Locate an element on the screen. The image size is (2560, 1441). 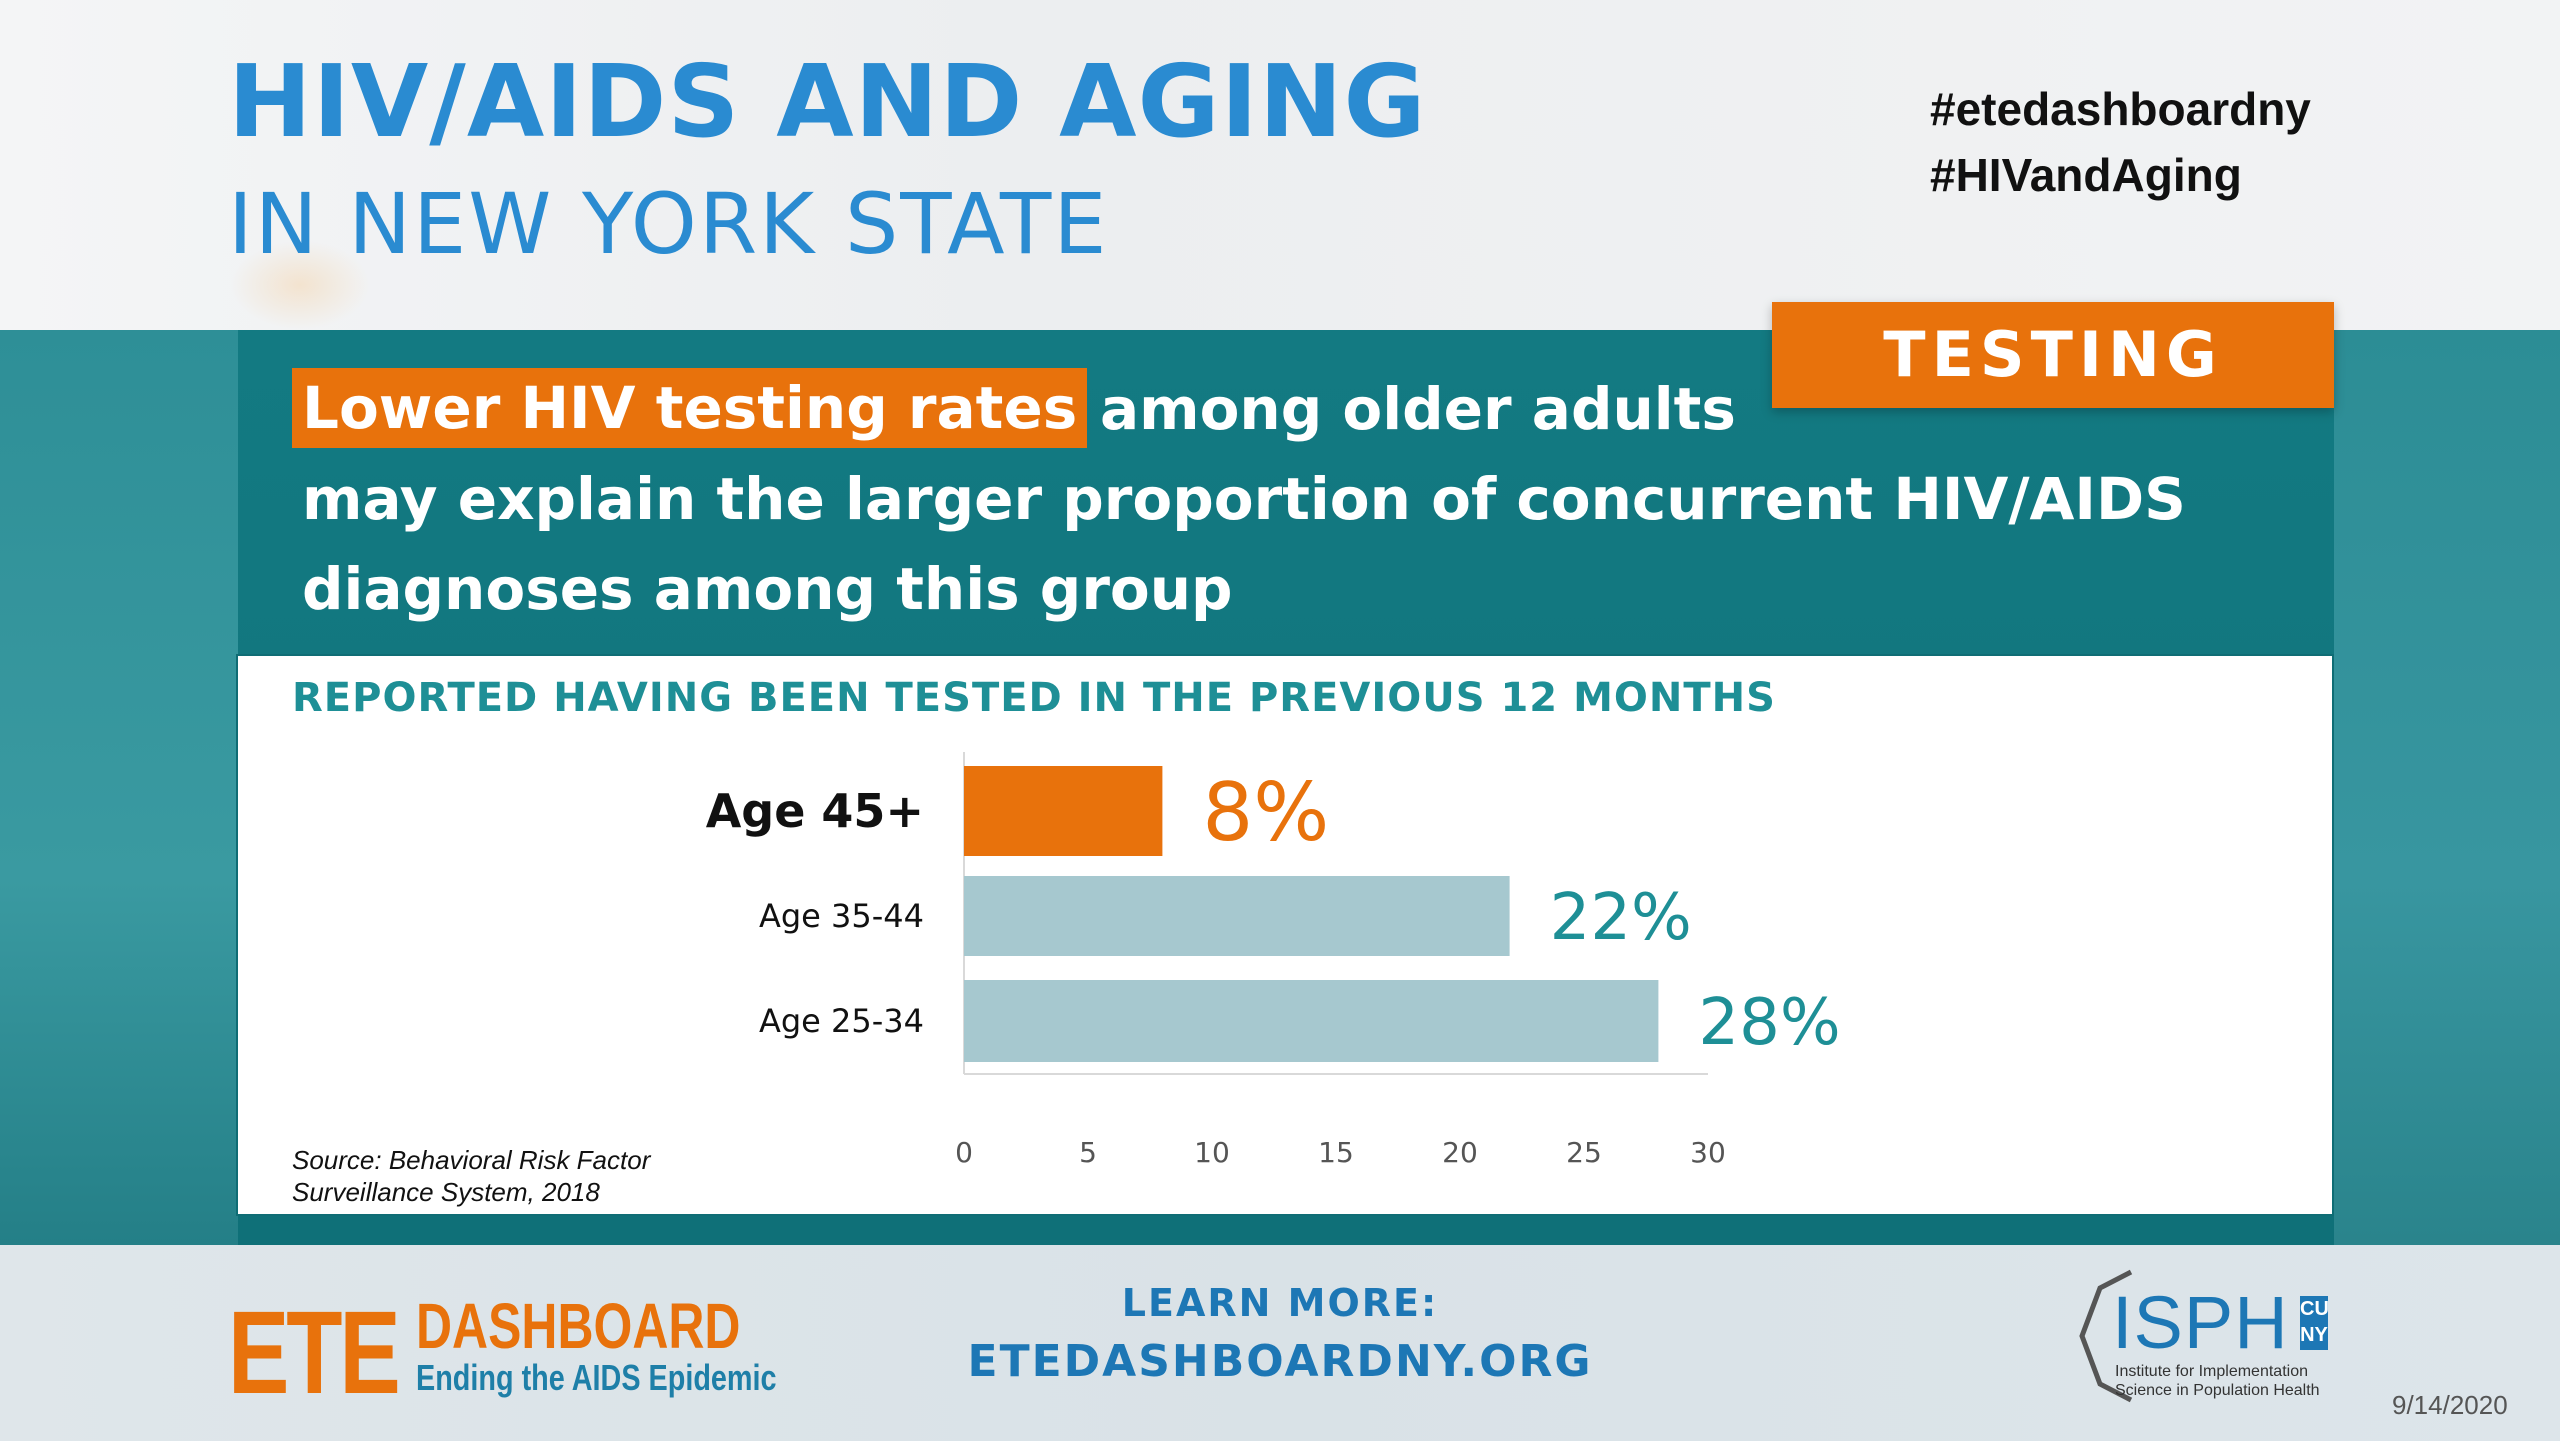
x-tick-label: 5 is located at coordinates (1088, 1152).